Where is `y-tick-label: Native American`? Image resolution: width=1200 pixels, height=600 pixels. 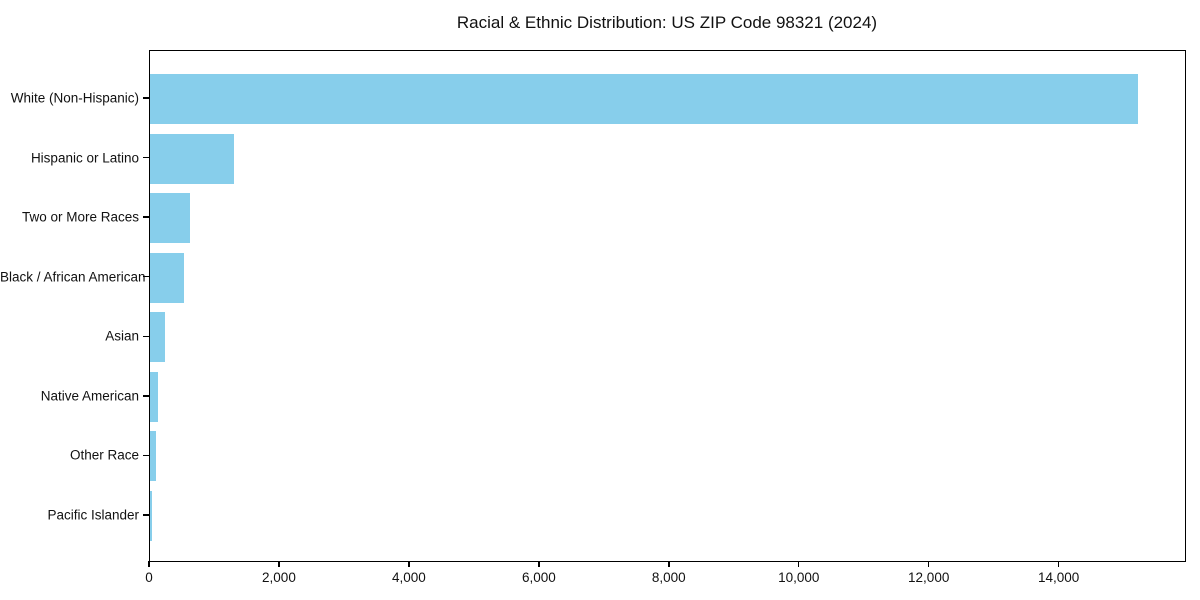 y-tick-label: Native American is located at coordinates (89, 396).